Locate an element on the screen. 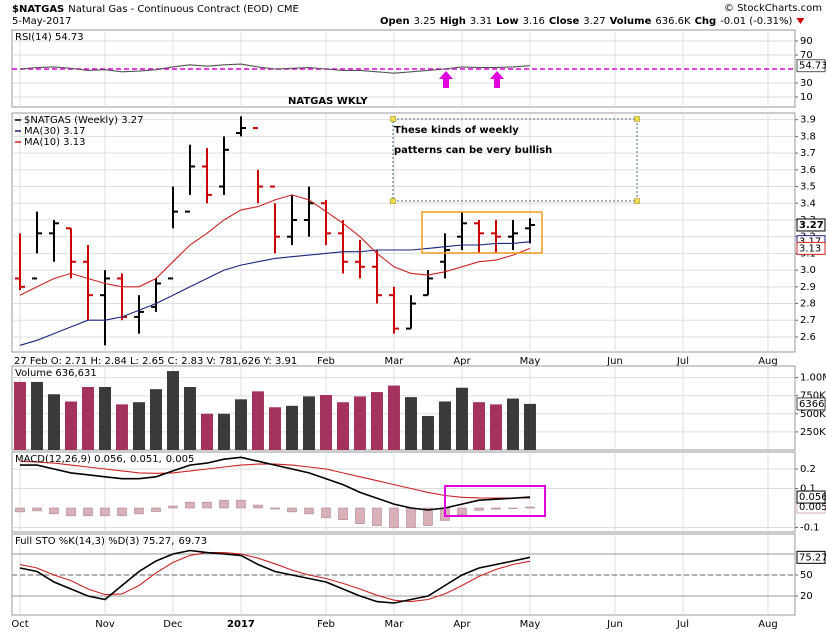 This screenshot has height=634, width=826. y-tick-label: 1.00M is located at coordinates (813, 378).